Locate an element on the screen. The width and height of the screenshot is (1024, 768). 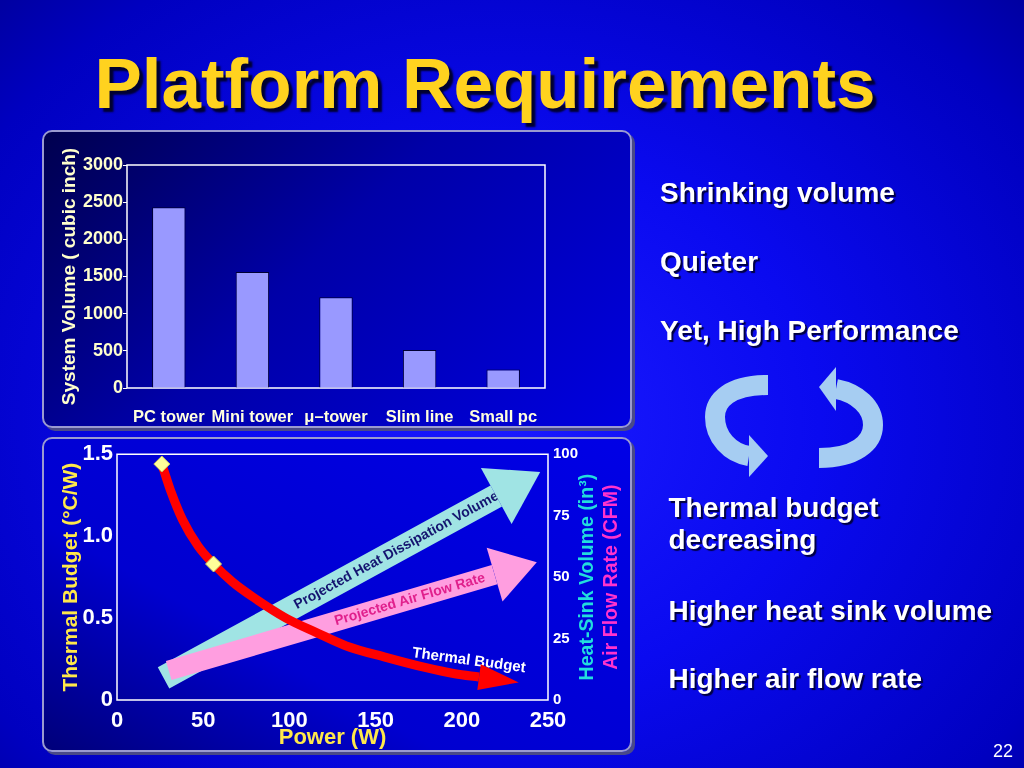
x-tick-label: μ–tower is located at coordinates (336, 416).